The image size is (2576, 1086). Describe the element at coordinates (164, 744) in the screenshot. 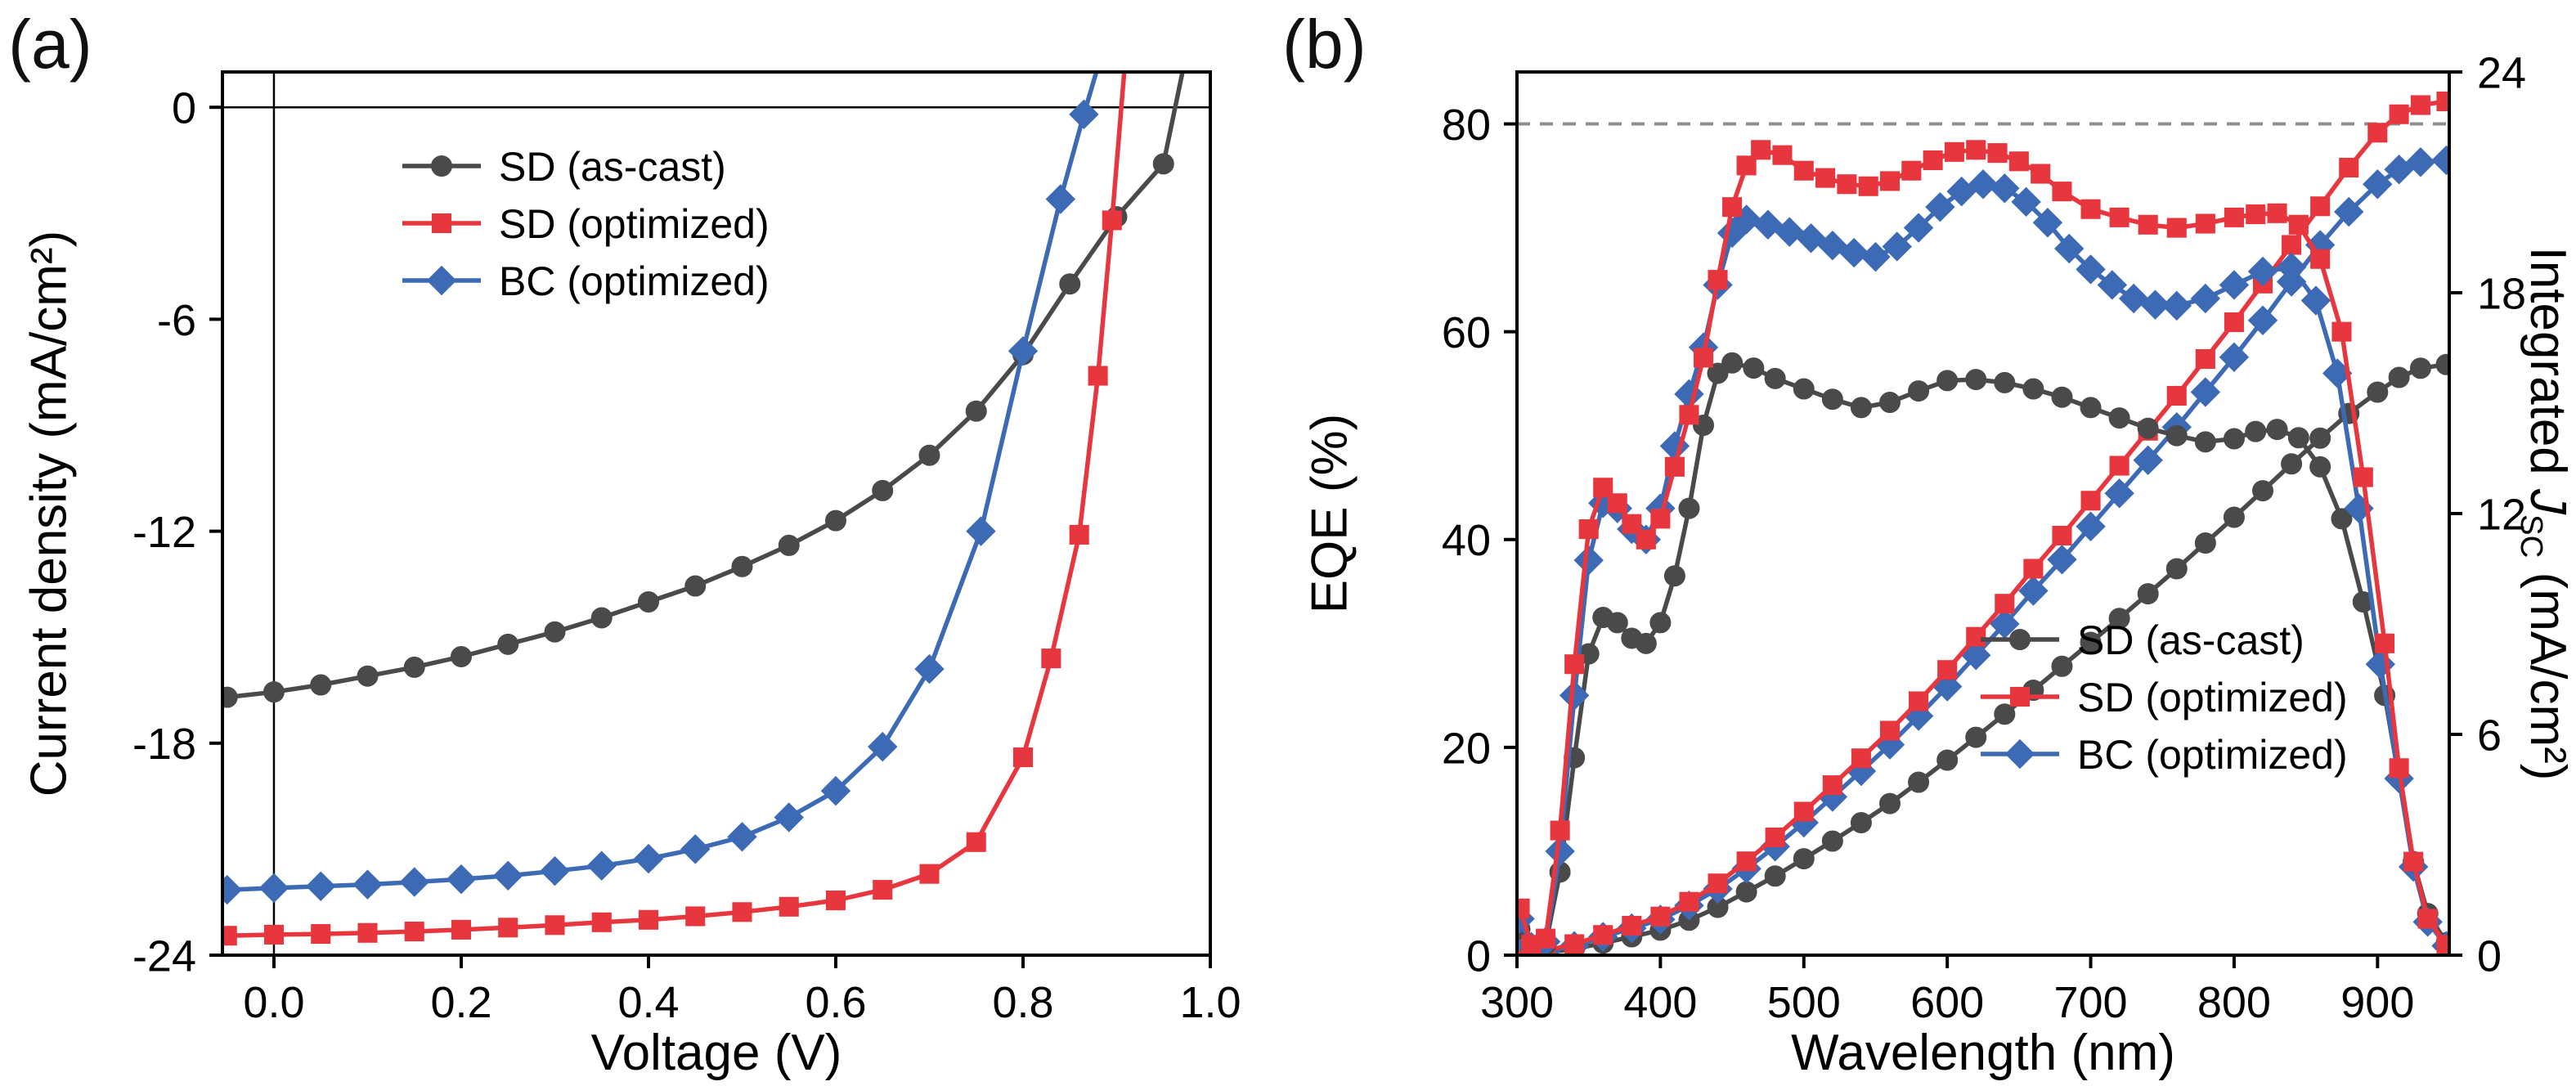

I see `svg-text: -18` at that location.